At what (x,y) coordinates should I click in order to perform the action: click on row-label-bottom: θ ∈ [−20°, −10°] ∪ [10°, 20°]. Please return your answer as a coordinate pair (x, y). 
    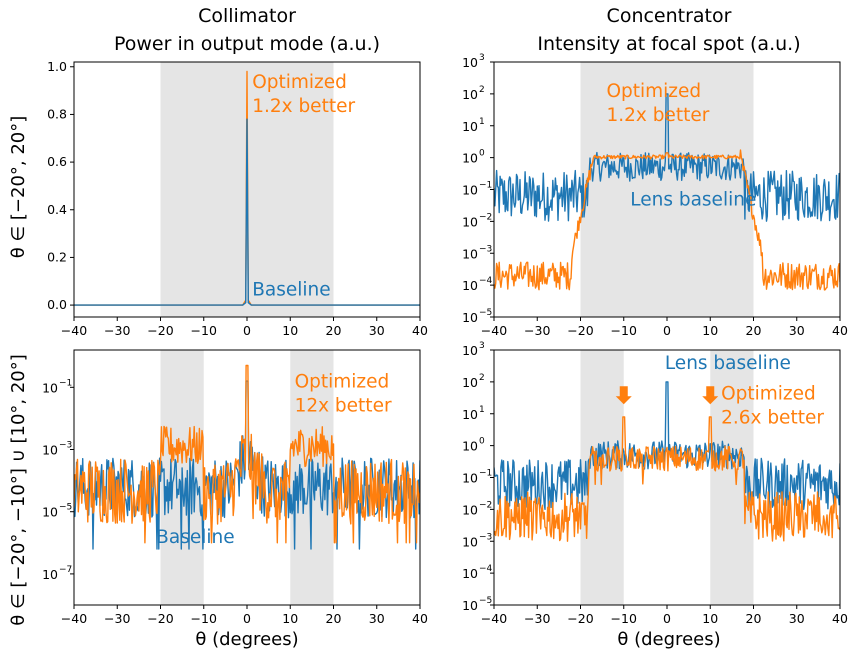
    Looking at the image, I should click on (18, 490).